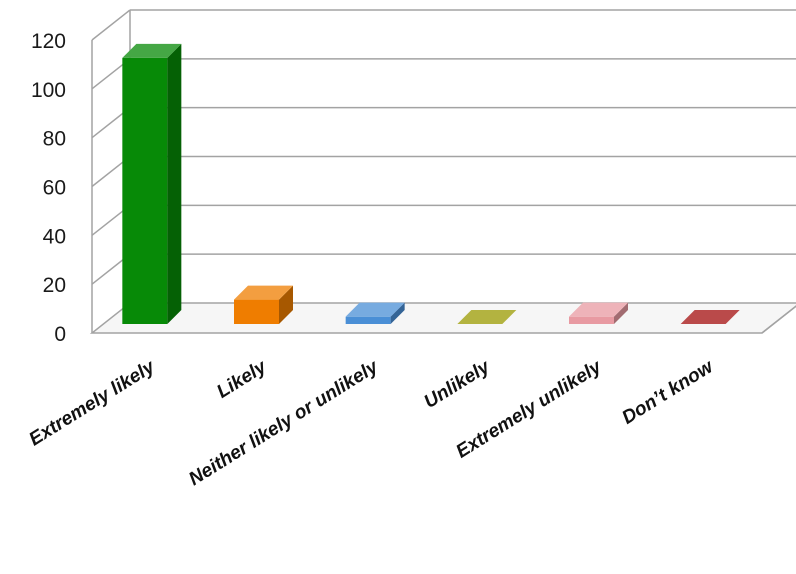 This screenshot has width=796, height=574. I want to click on gridline-diagonal, so click(111, 25).